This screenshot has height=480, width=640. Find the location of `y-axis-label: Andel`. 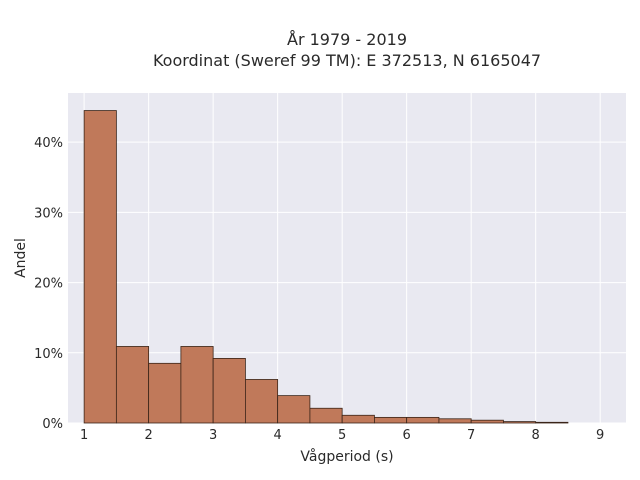

y-axis-label: Andel is located at coordinates (21, 258).